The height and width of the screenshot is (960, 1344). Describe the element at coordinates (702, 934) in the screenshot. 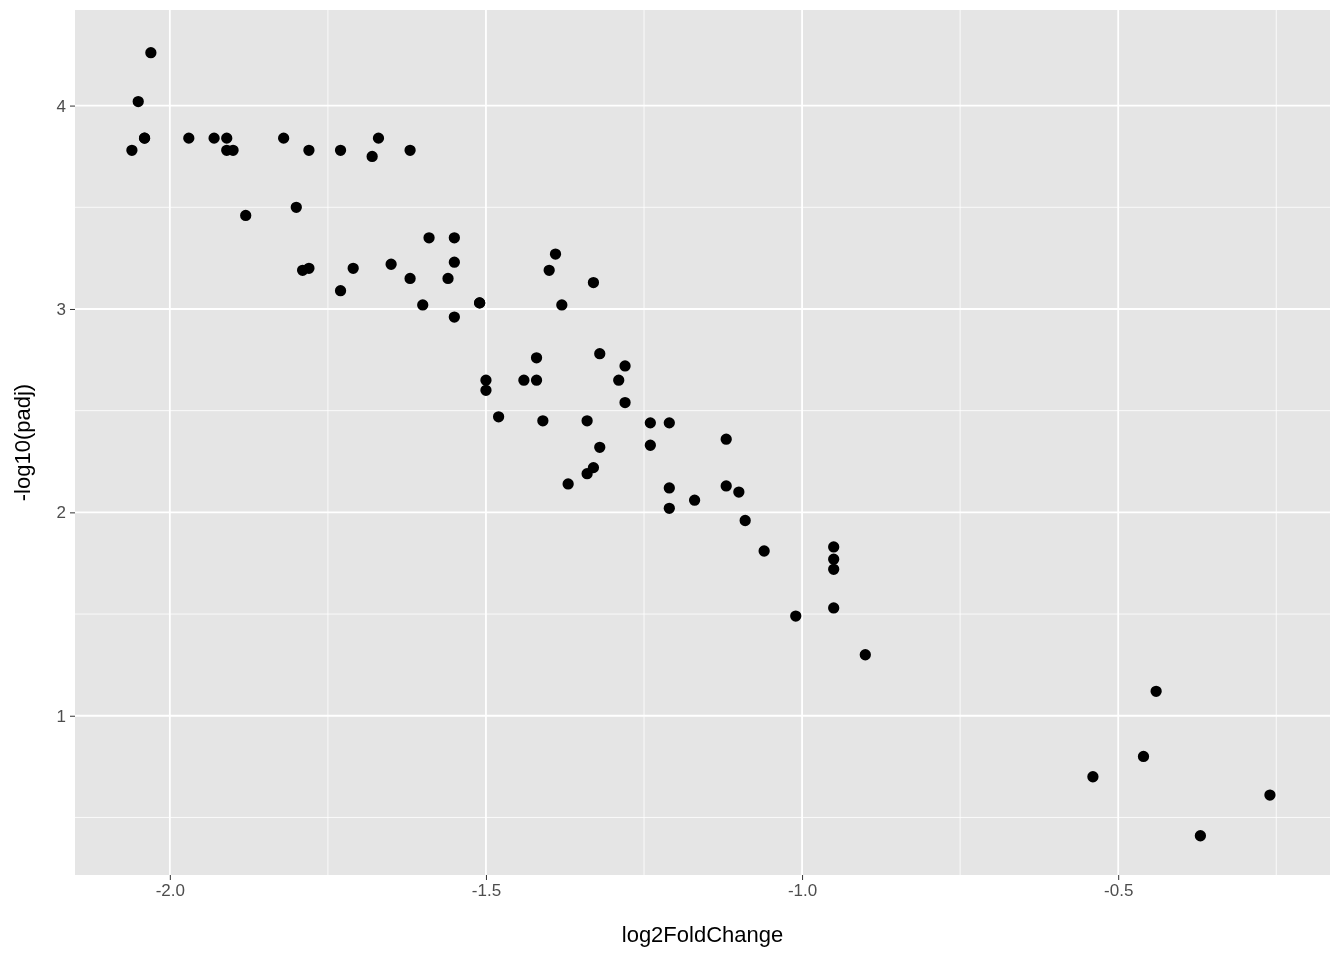

I see `x-axis-title: log2FoldChange` at that location.